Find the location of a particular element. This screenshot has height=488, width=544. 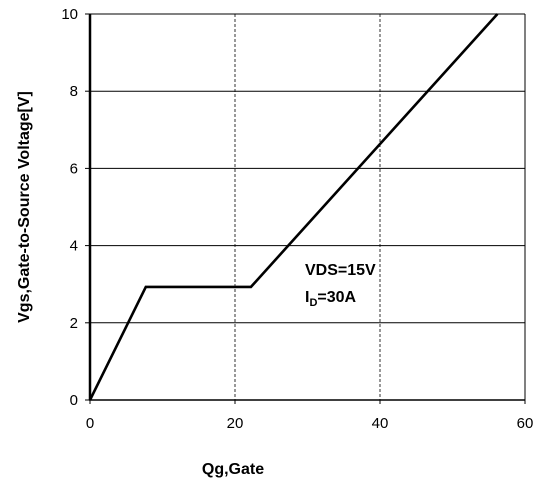

x-tick-label-0: 0 is located at coordinates (90, 423).